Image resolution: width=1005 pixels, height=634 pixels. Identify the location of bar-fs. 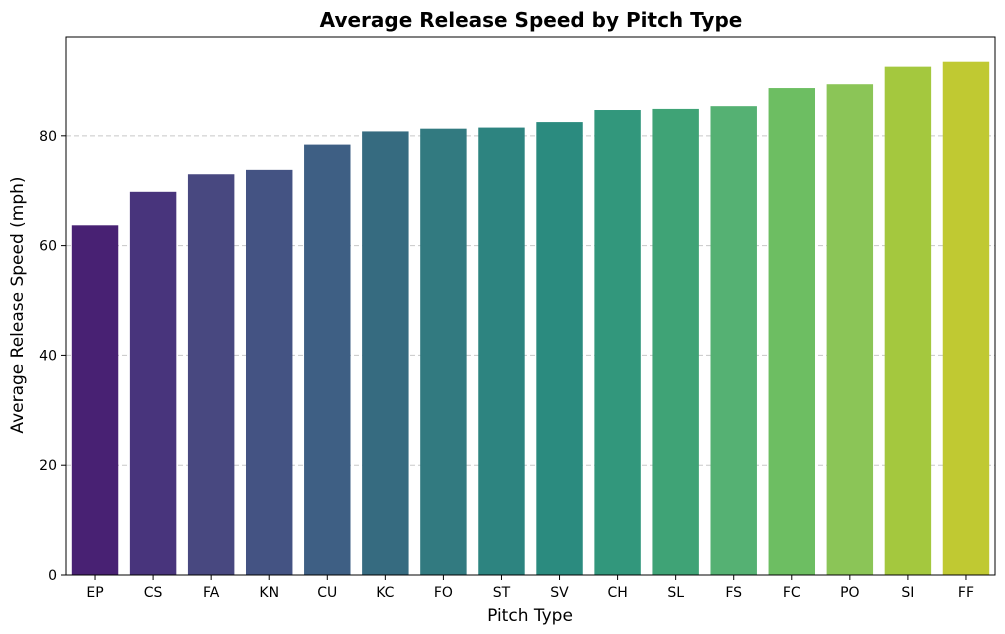
(733, 341).